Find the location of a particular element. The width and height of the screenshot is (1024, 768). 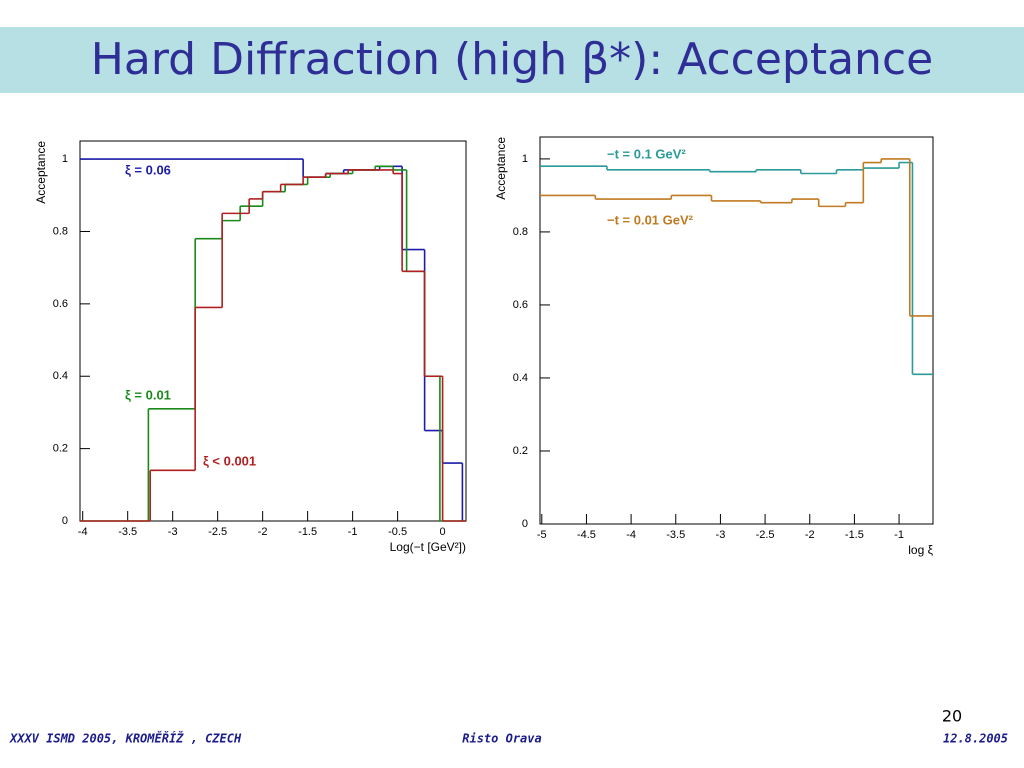

title-band is located at coordinates (512, 60).